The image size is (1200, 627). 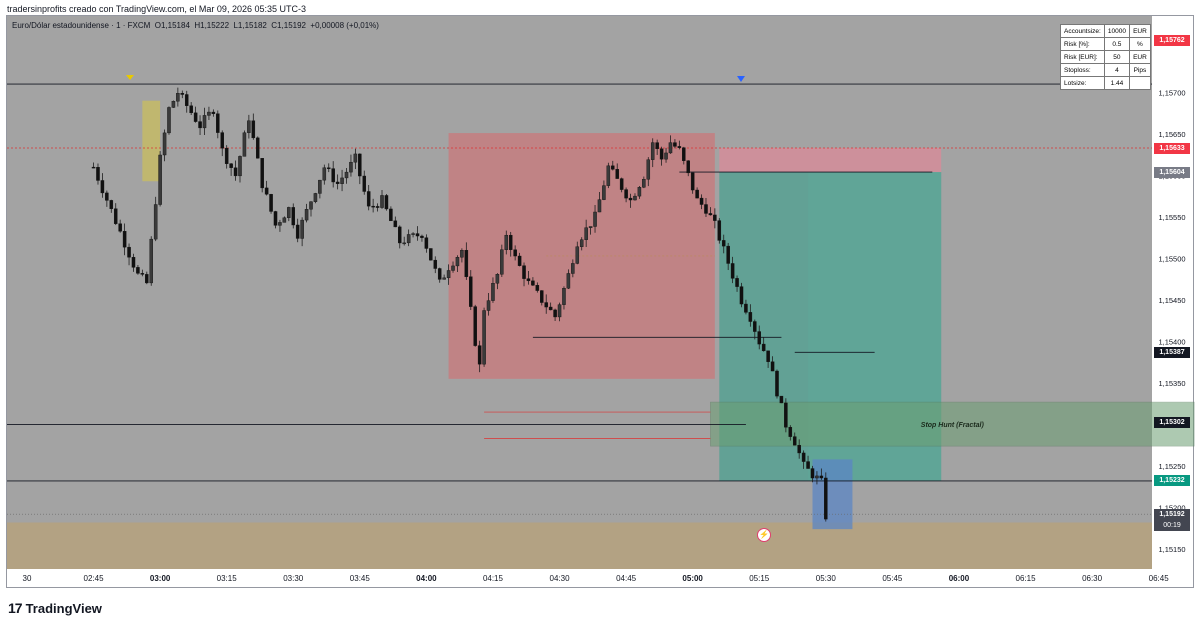 What do you see at coordinates (1116, 31) in the screenshot?
I see `info-value: 10000` at bounding box center [1116, 31].